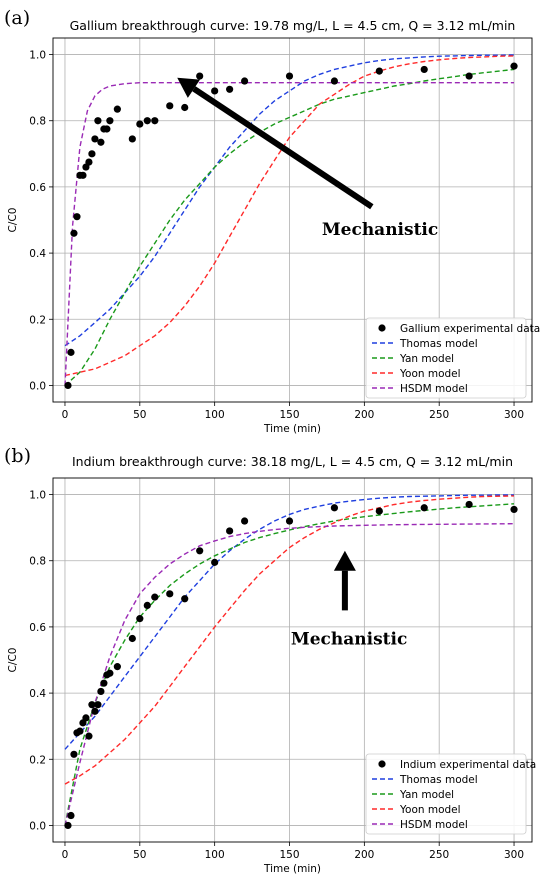 This screenshot has height=879, width=550. Describe the element at coordinates (283, 148) in the screenshot. I see `mechanistic-arrow-shaft` at that location.